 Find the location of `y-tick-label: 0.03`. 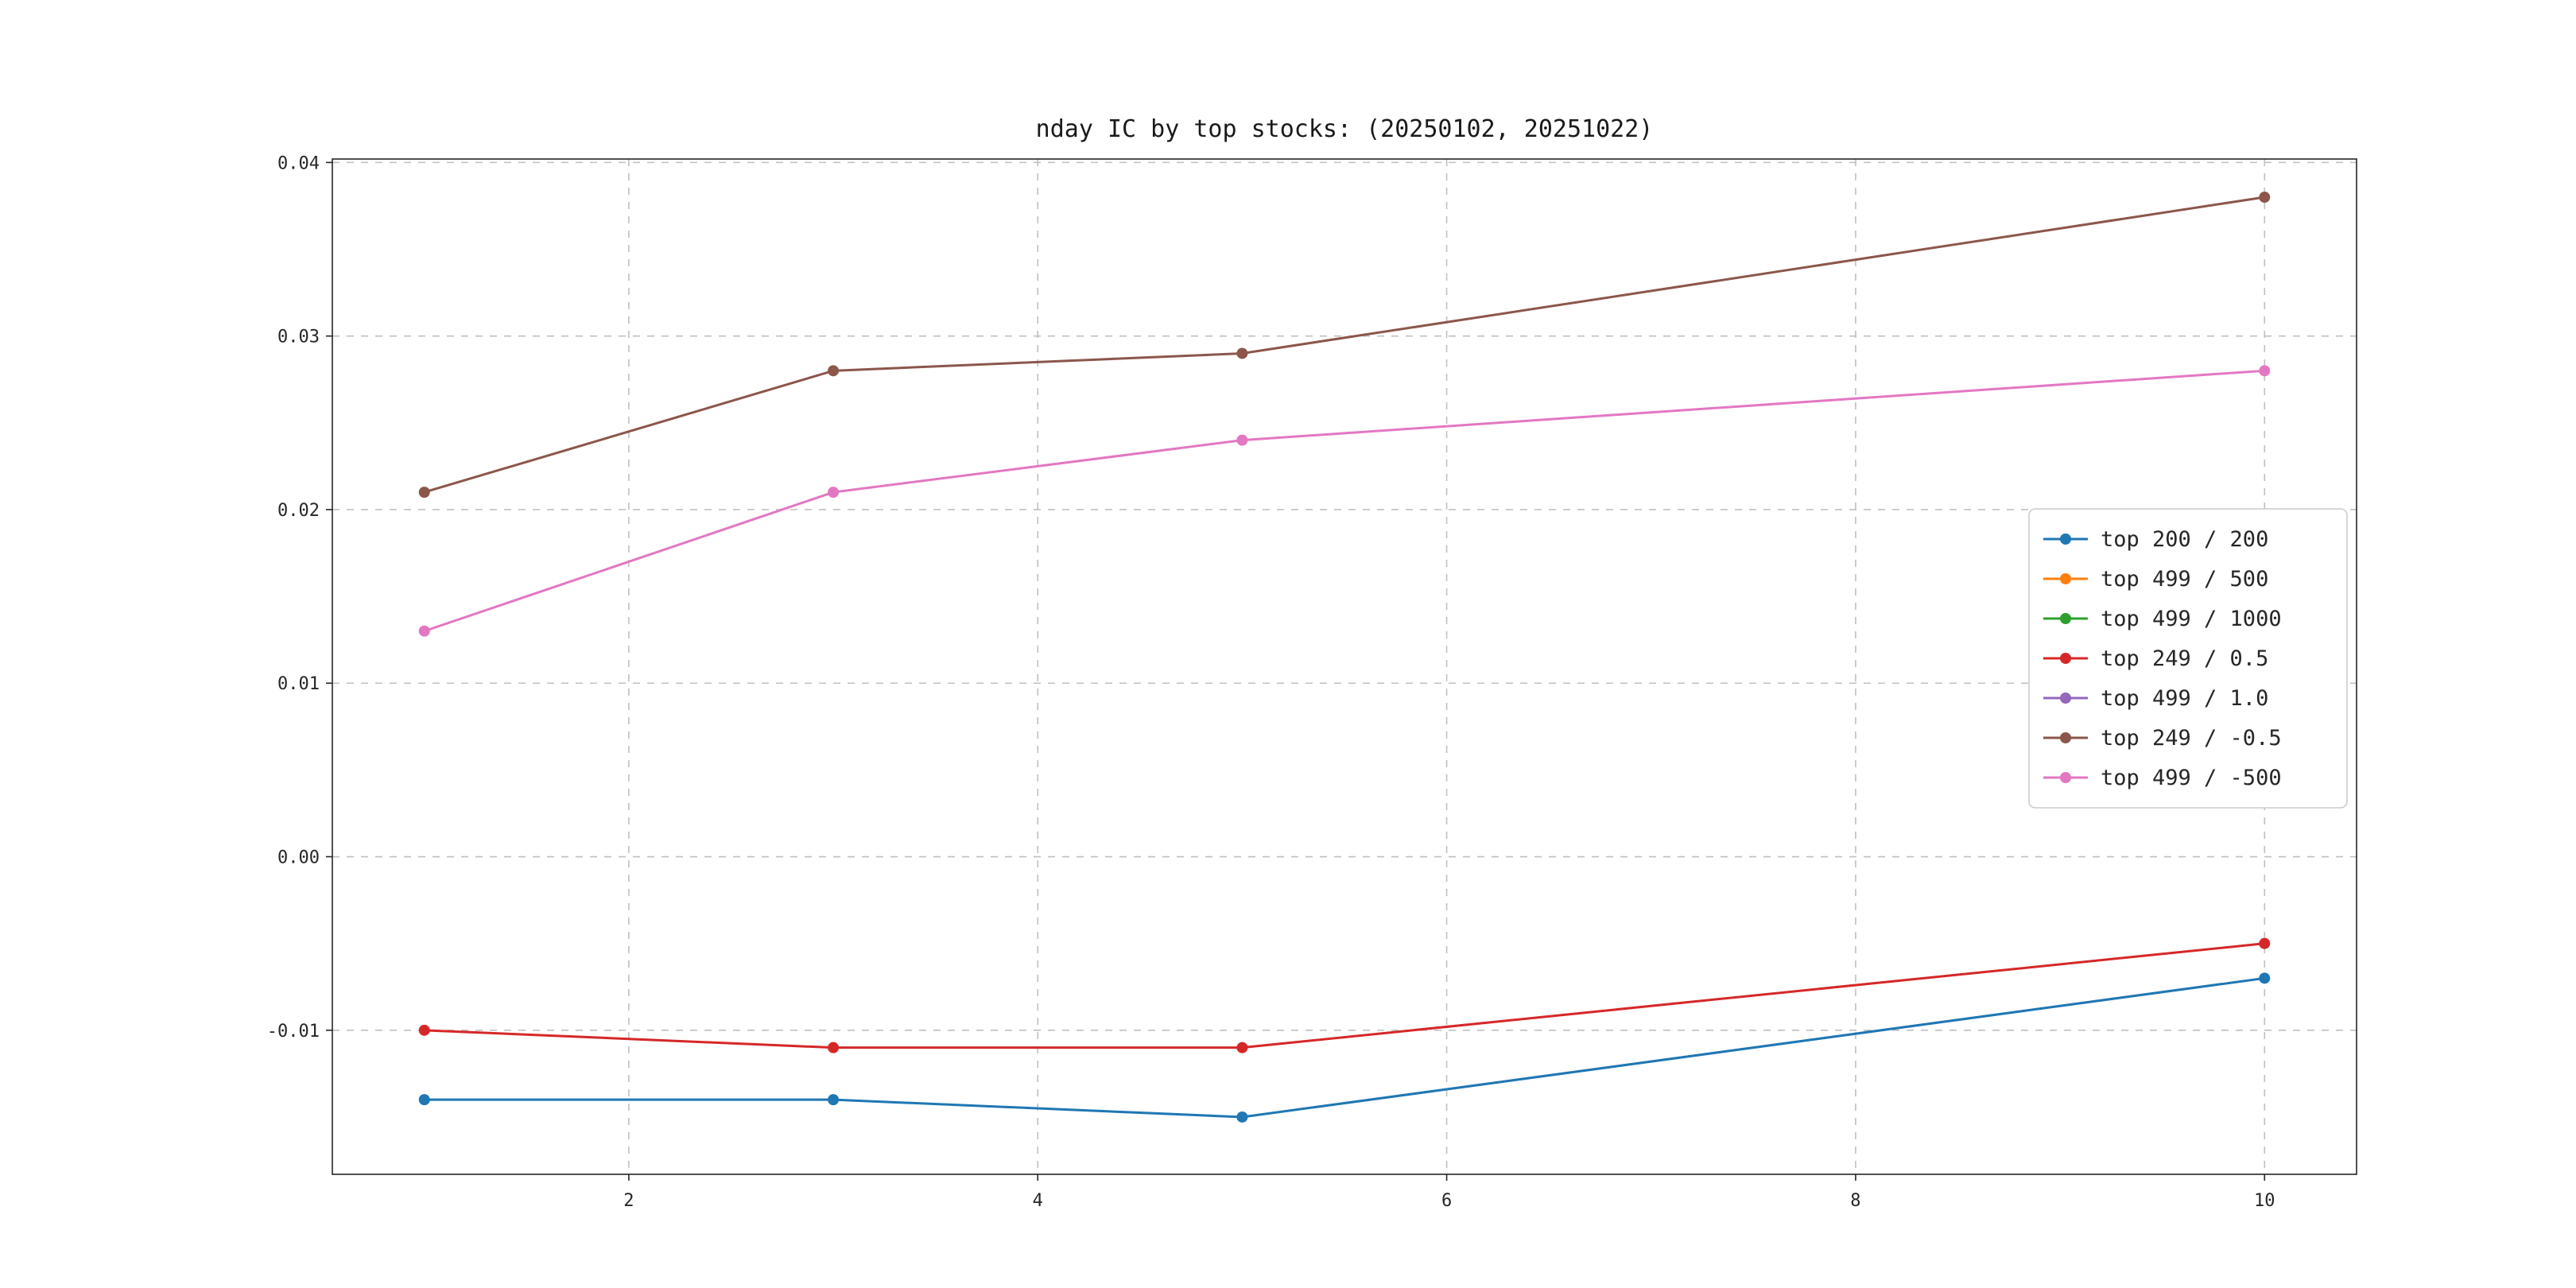

y-tick-label: 0.03 is located at coordinates (299, 337).